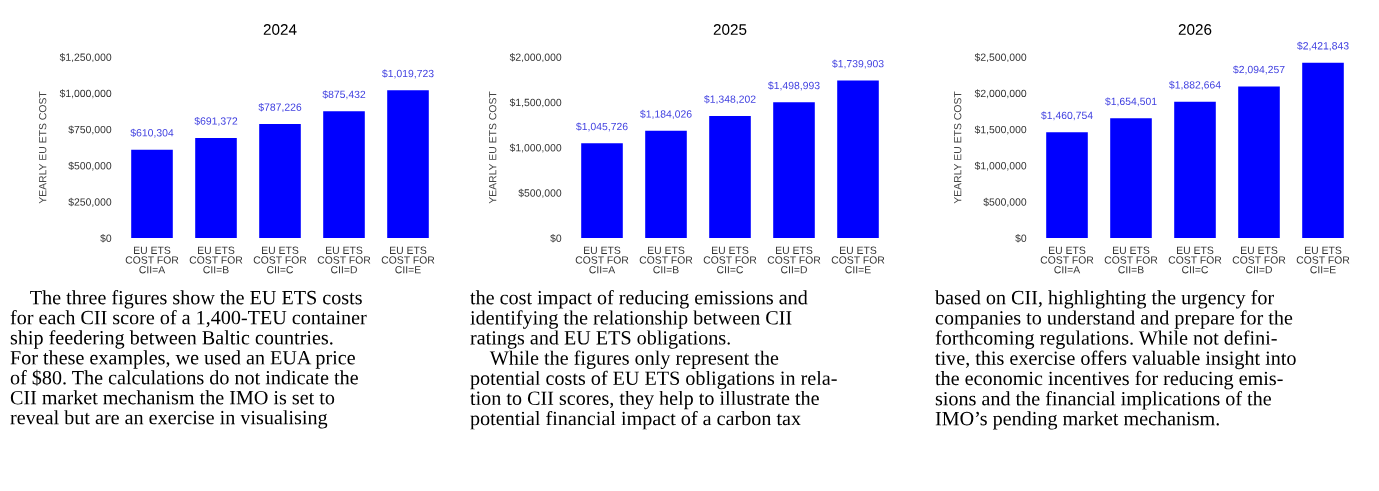 The image size is (1379, 491). Describe the element at coordinates (216, 121) in the screenshot. I see `data-label: $691,372` at that location.